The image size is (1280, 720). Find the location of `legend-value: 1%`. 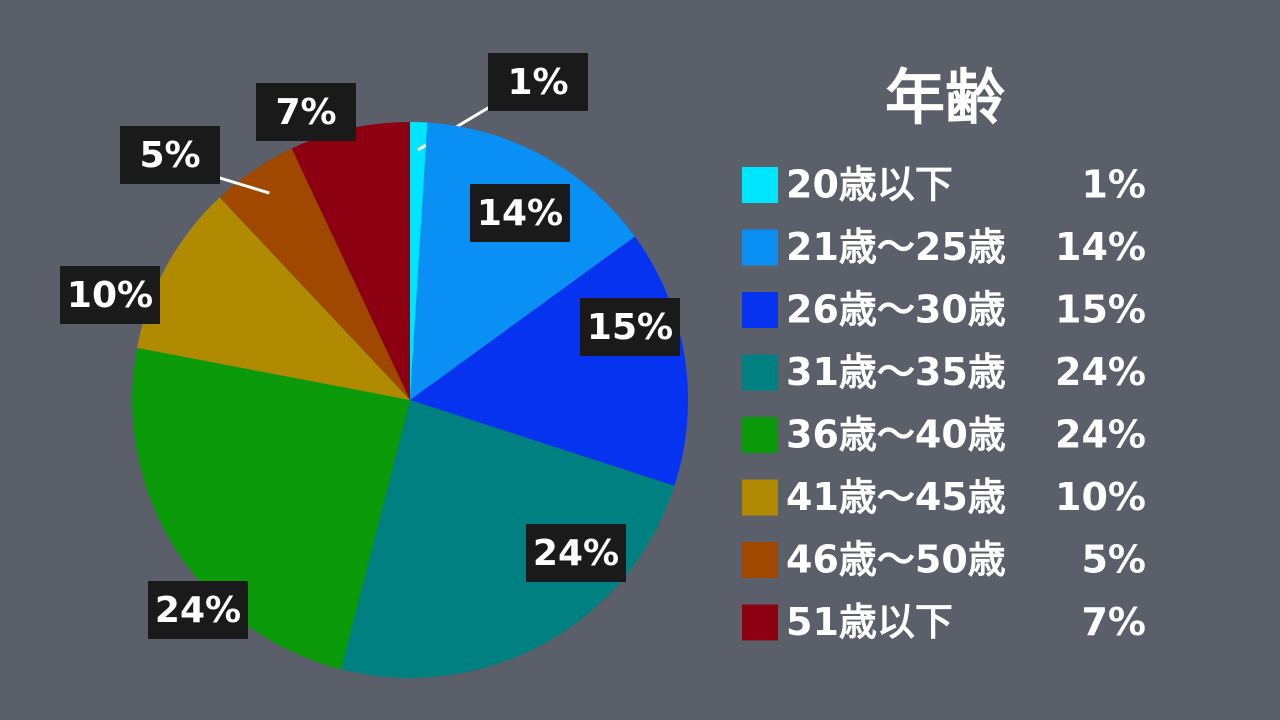

legend-value: 1% is located at coordinates (1113, 185).